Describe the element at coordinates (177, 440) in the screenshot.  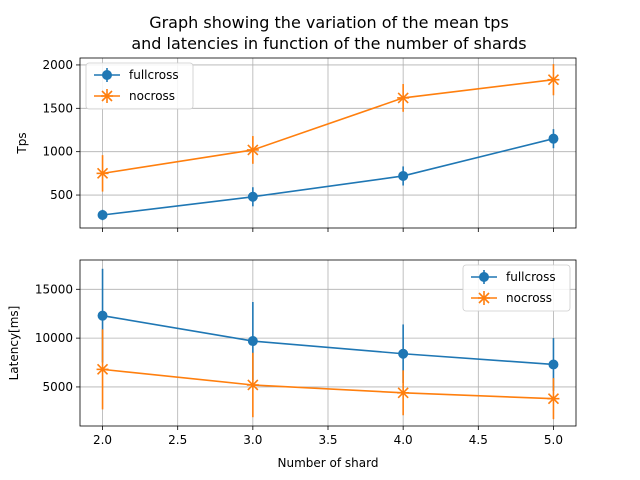
I see `x-tick-label: 2.5` at that location.